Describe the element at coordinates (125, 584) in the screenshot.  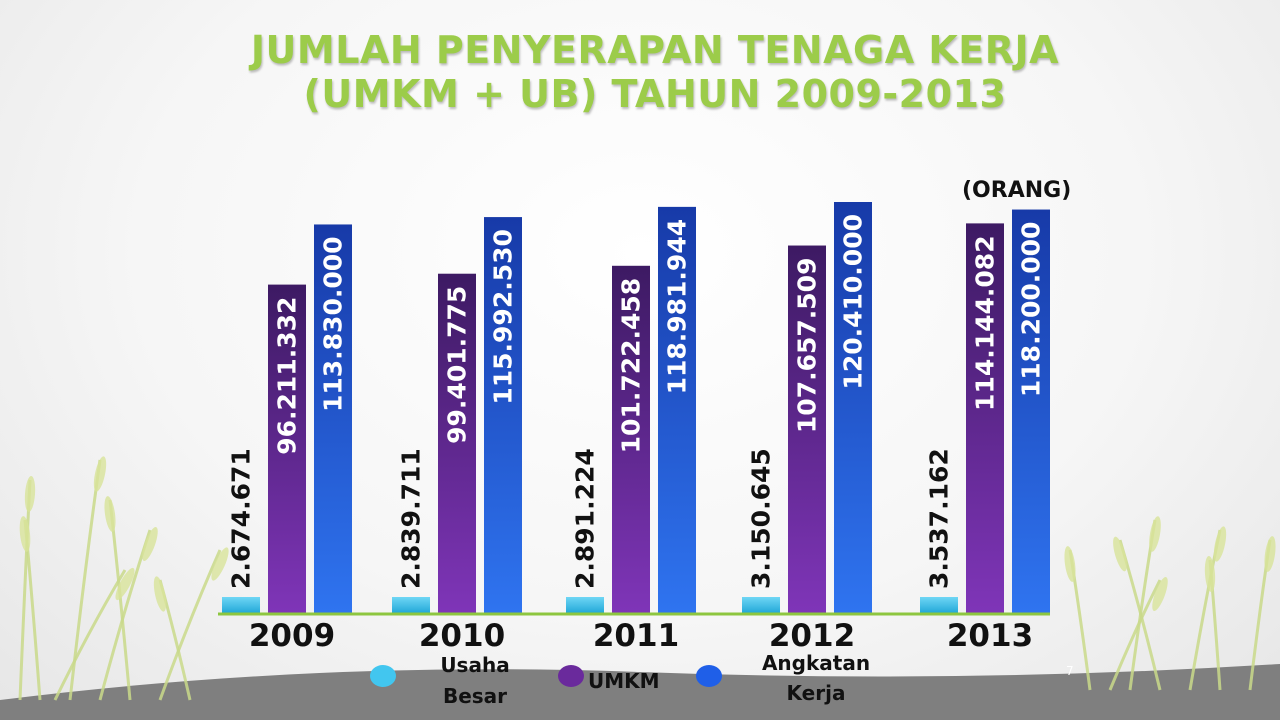
I see `grass-stalk-left-8-head` at that location.